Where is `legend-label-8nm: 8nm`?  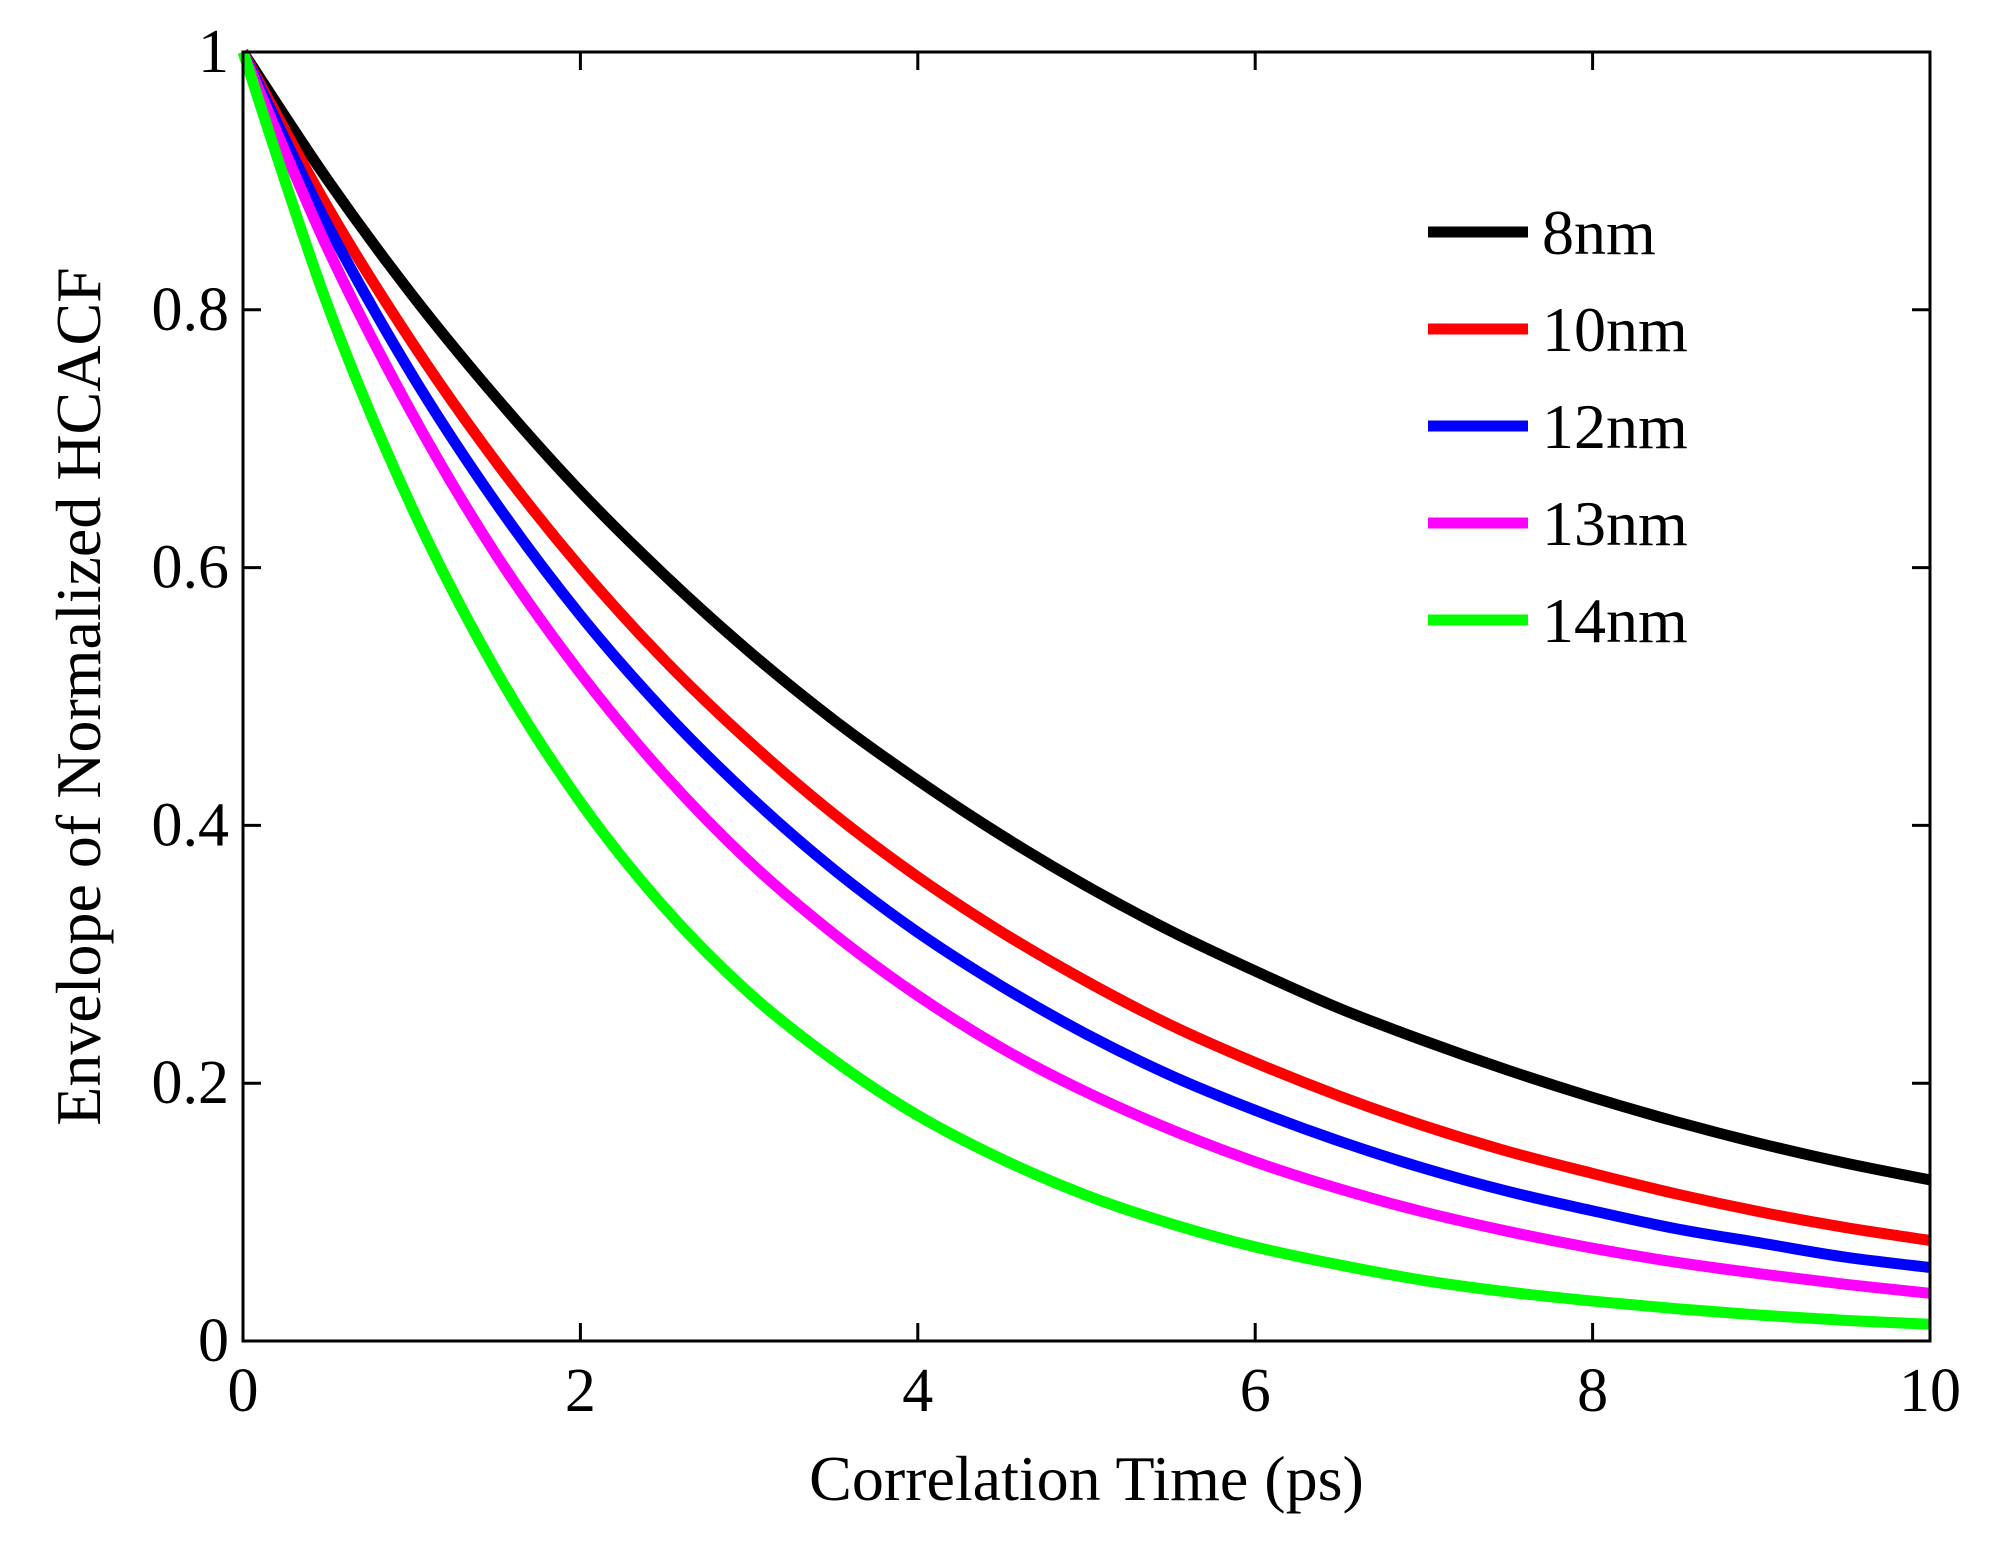 legend-label-8nm: 8nm is located at coordinates (1599, 232).